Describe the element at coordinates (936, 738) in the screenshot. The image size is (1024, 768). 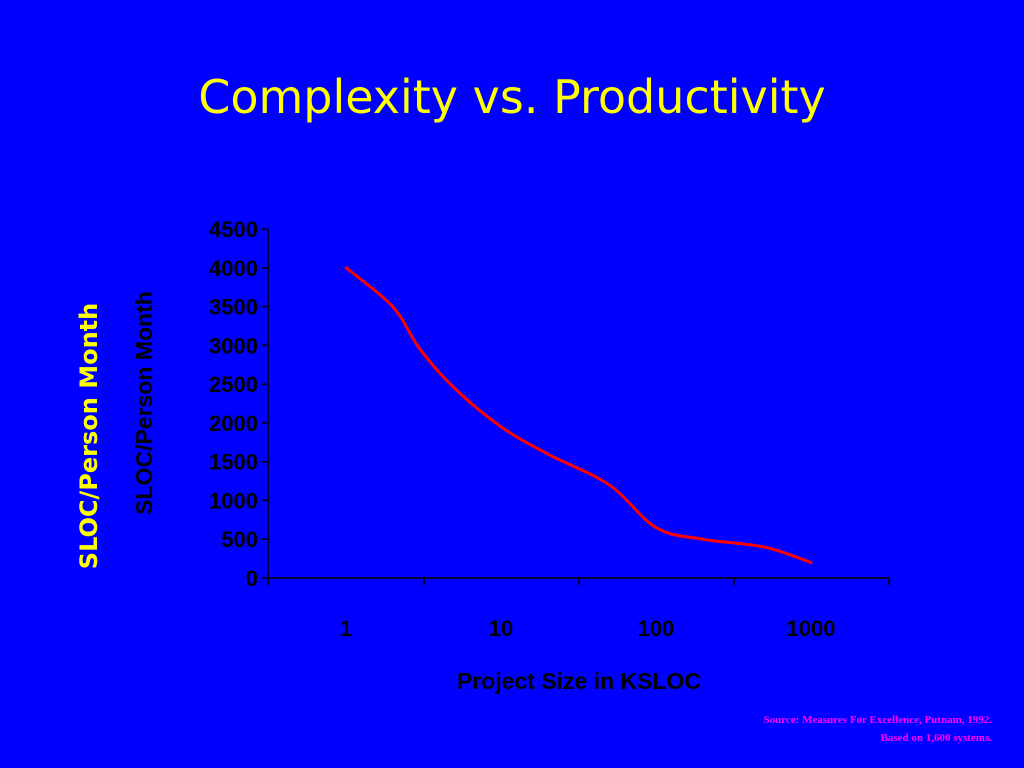
I see `source-line-2: Based on 1,600 systems.` at that location.